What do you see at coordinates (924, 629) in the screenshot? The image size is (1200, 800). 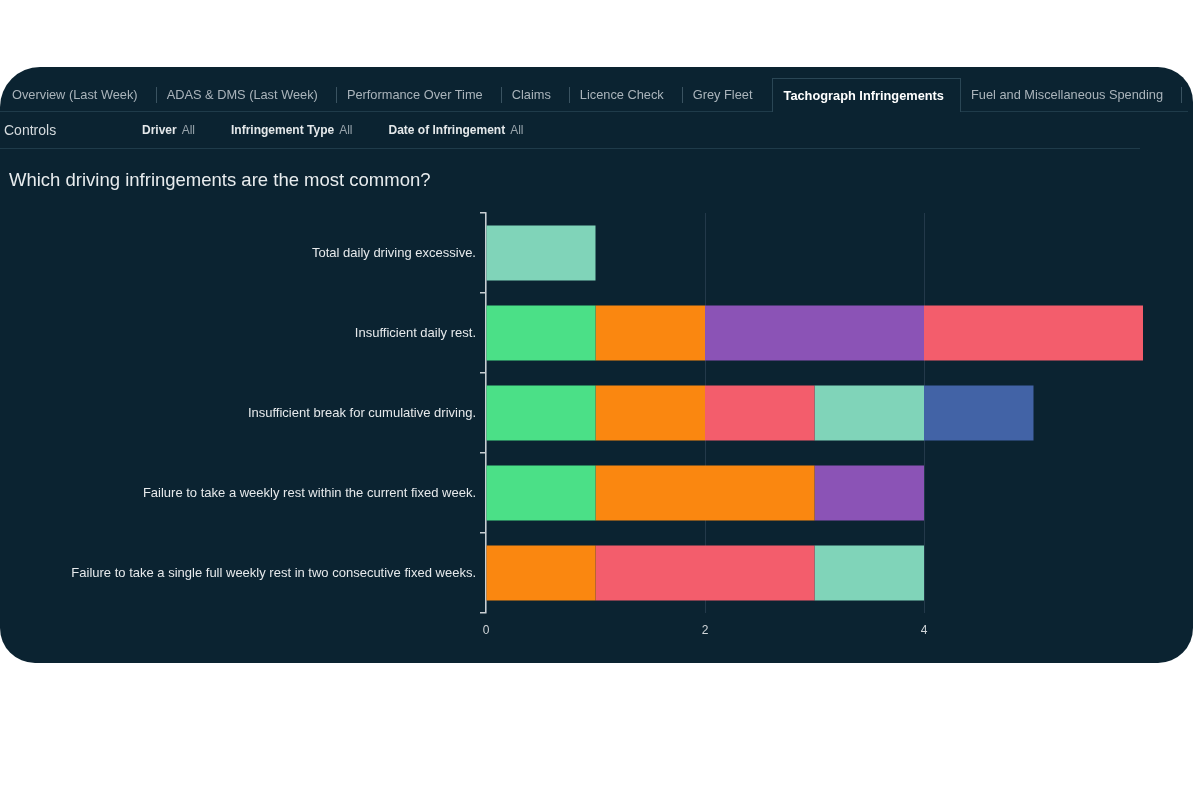 I see `x-tick-label: 4` at bounding box center [924, 629].